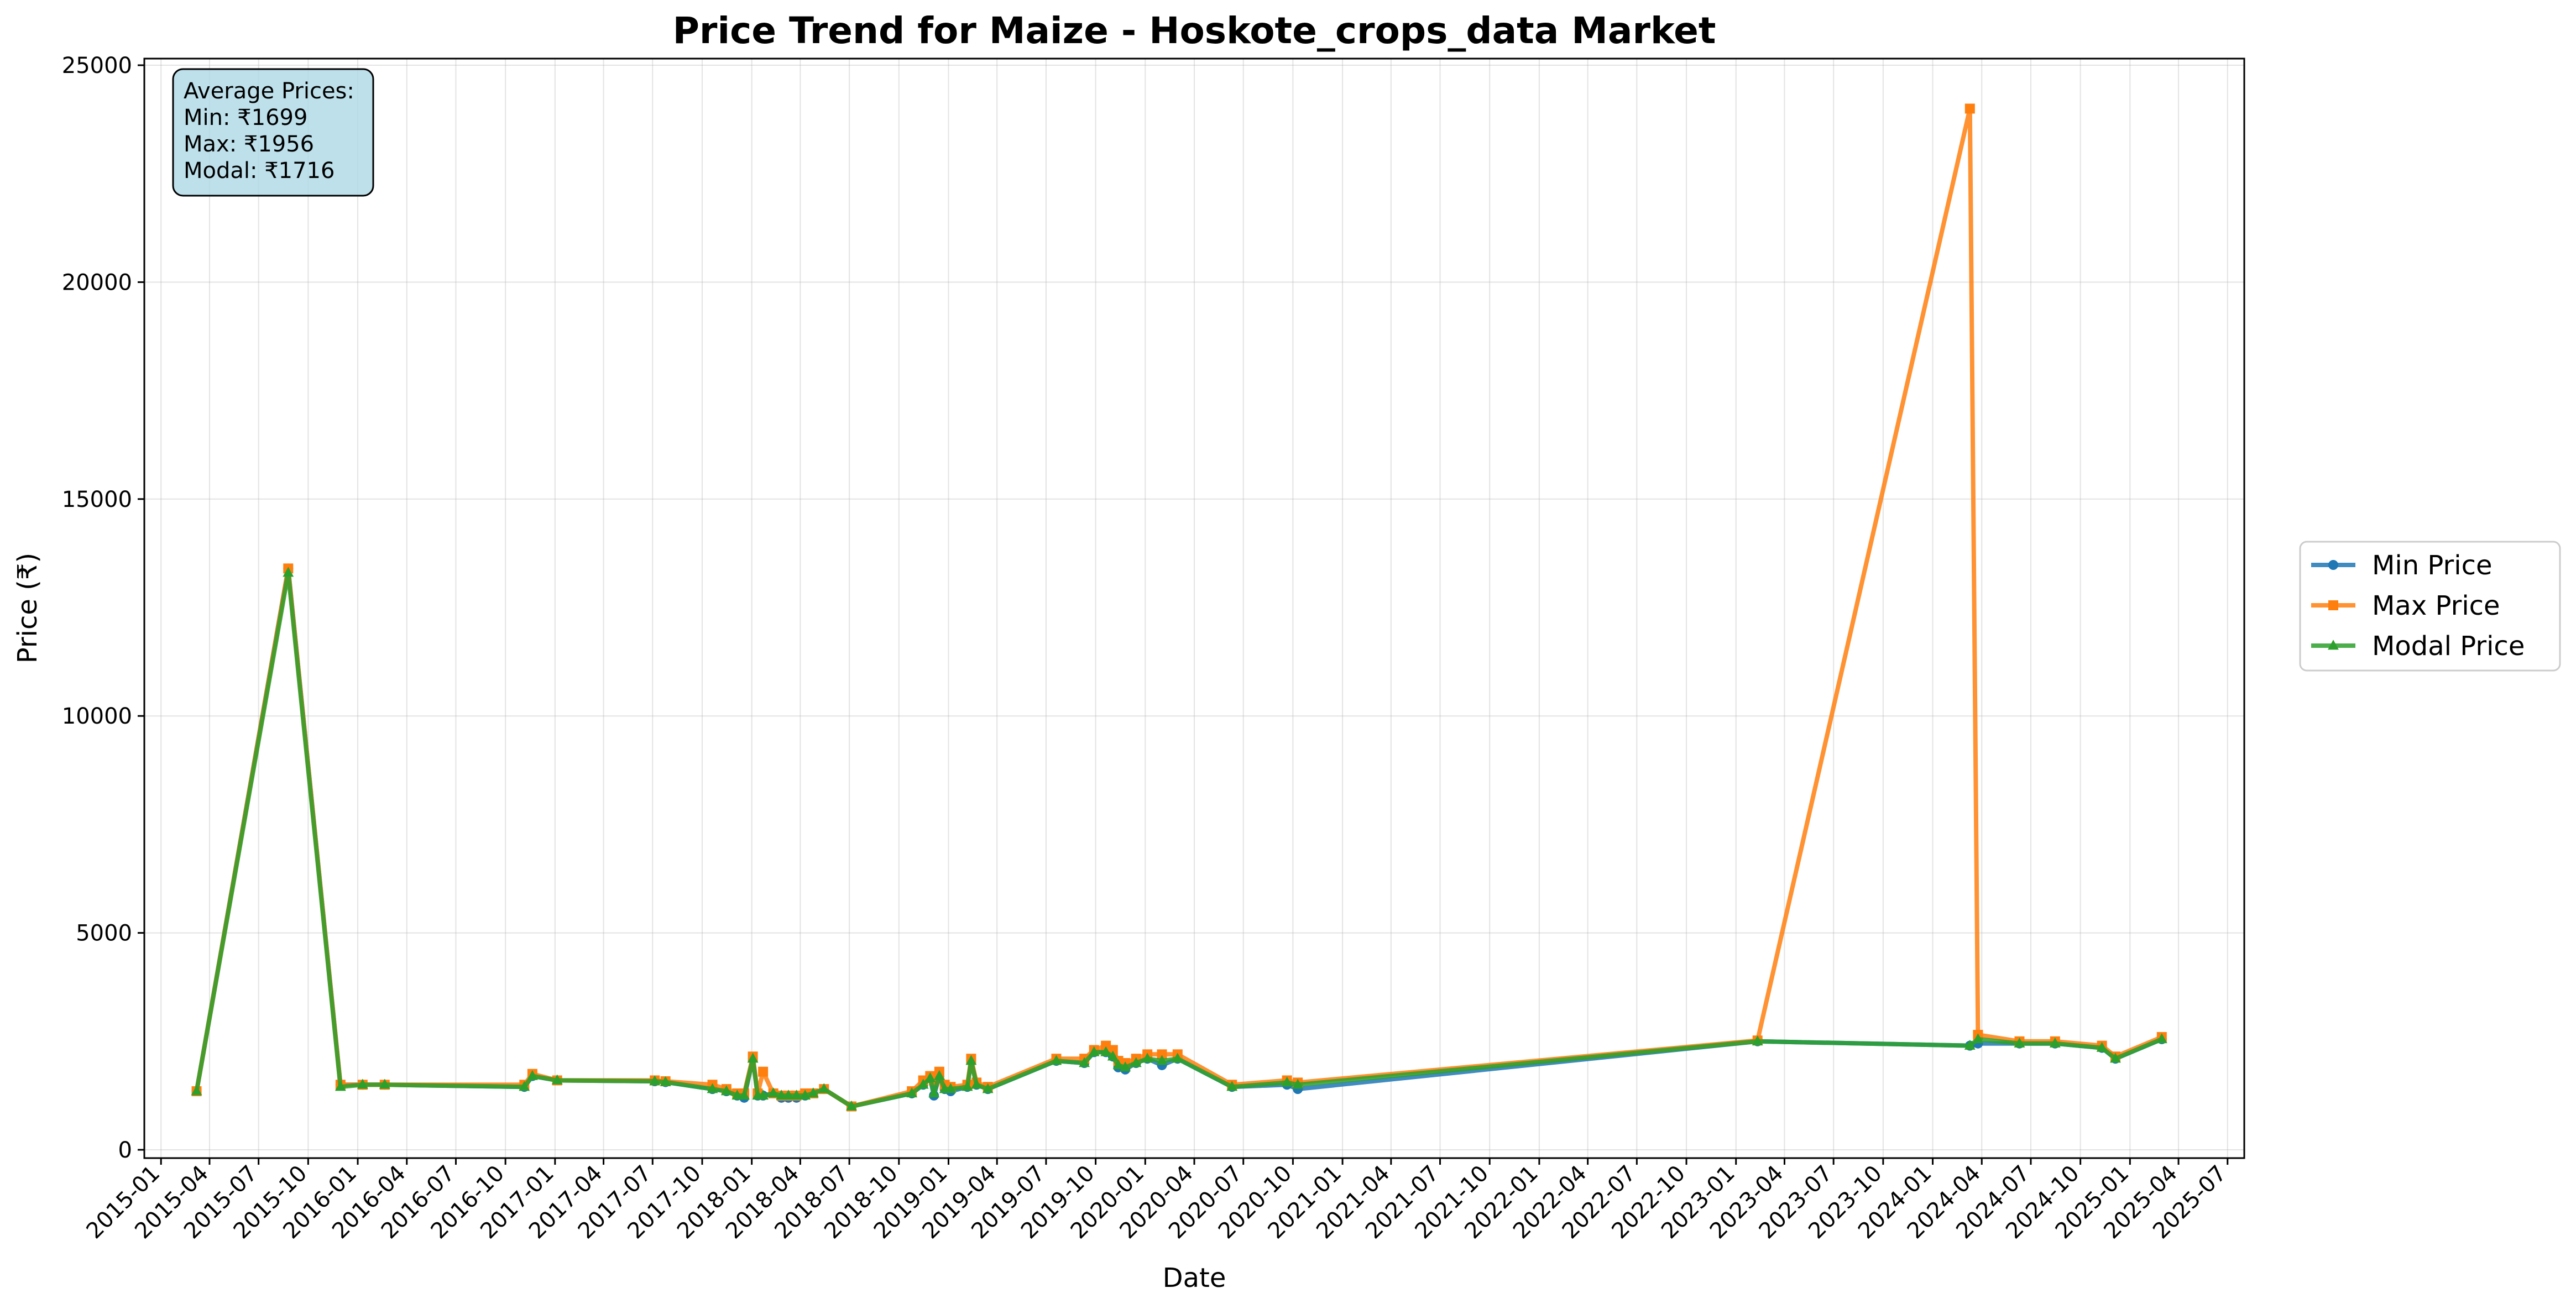 This screenshot has height=1309, width=2576. What do you see at coordinates (125, 1150) in the screenshot?
I see `y-tick-label: 0` at bounding box center [125, 1150].